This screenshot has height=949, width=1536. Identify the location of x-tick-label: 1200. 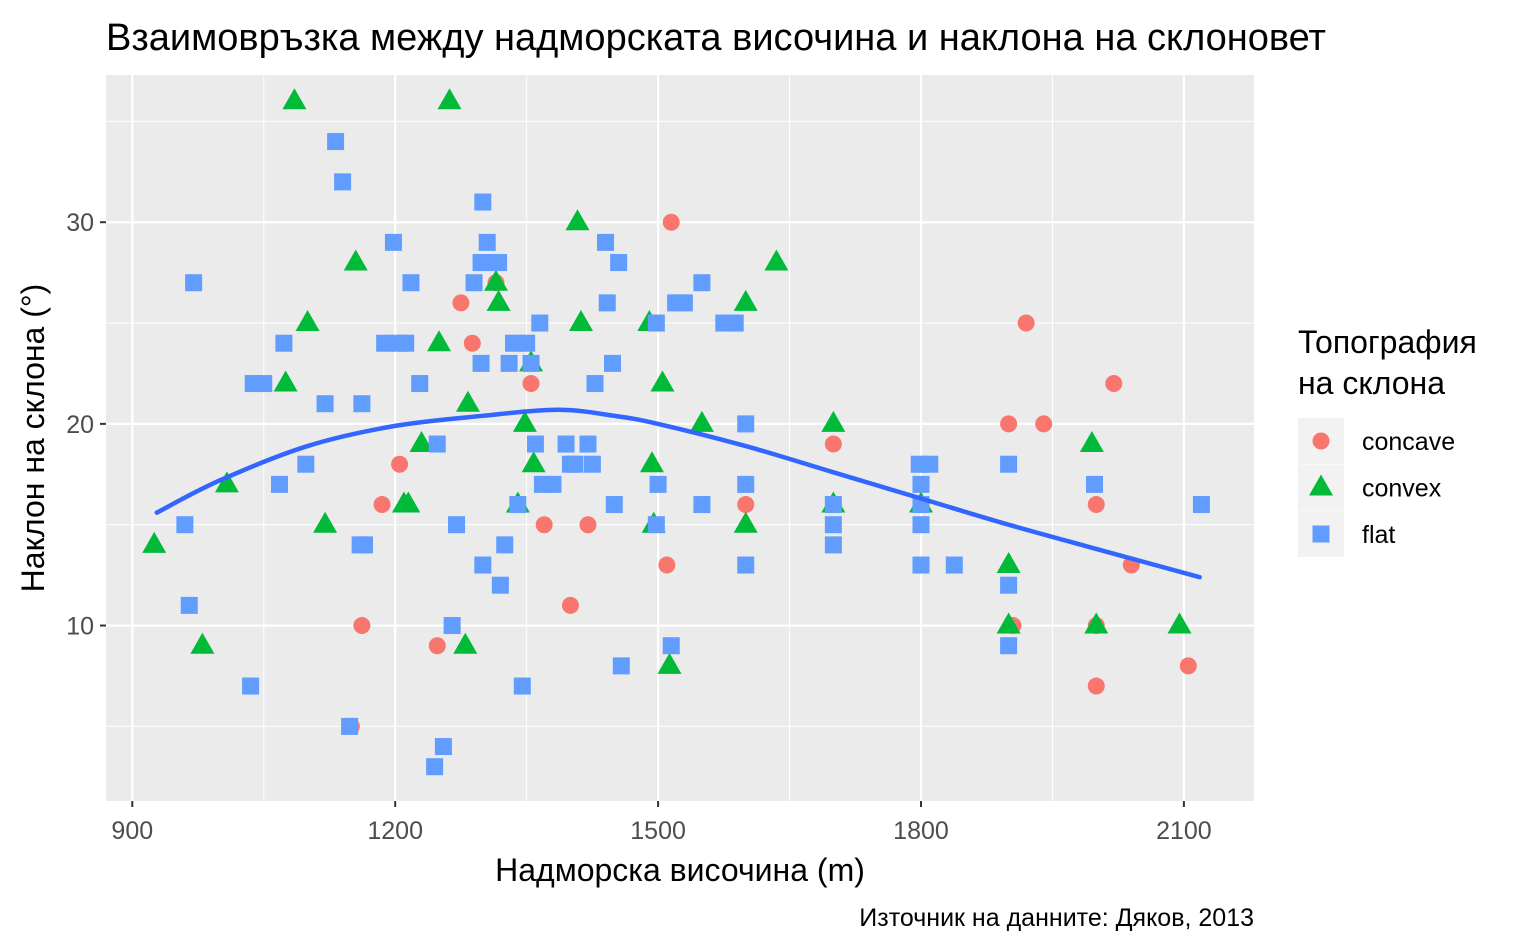
(395, 831).